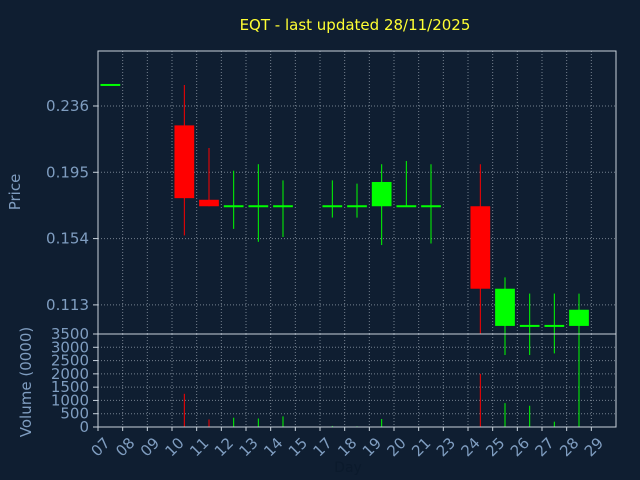  Describe the element at coordinates (67, 172) in the screenshot. I see `price-tick-label: 0.195` at that location.